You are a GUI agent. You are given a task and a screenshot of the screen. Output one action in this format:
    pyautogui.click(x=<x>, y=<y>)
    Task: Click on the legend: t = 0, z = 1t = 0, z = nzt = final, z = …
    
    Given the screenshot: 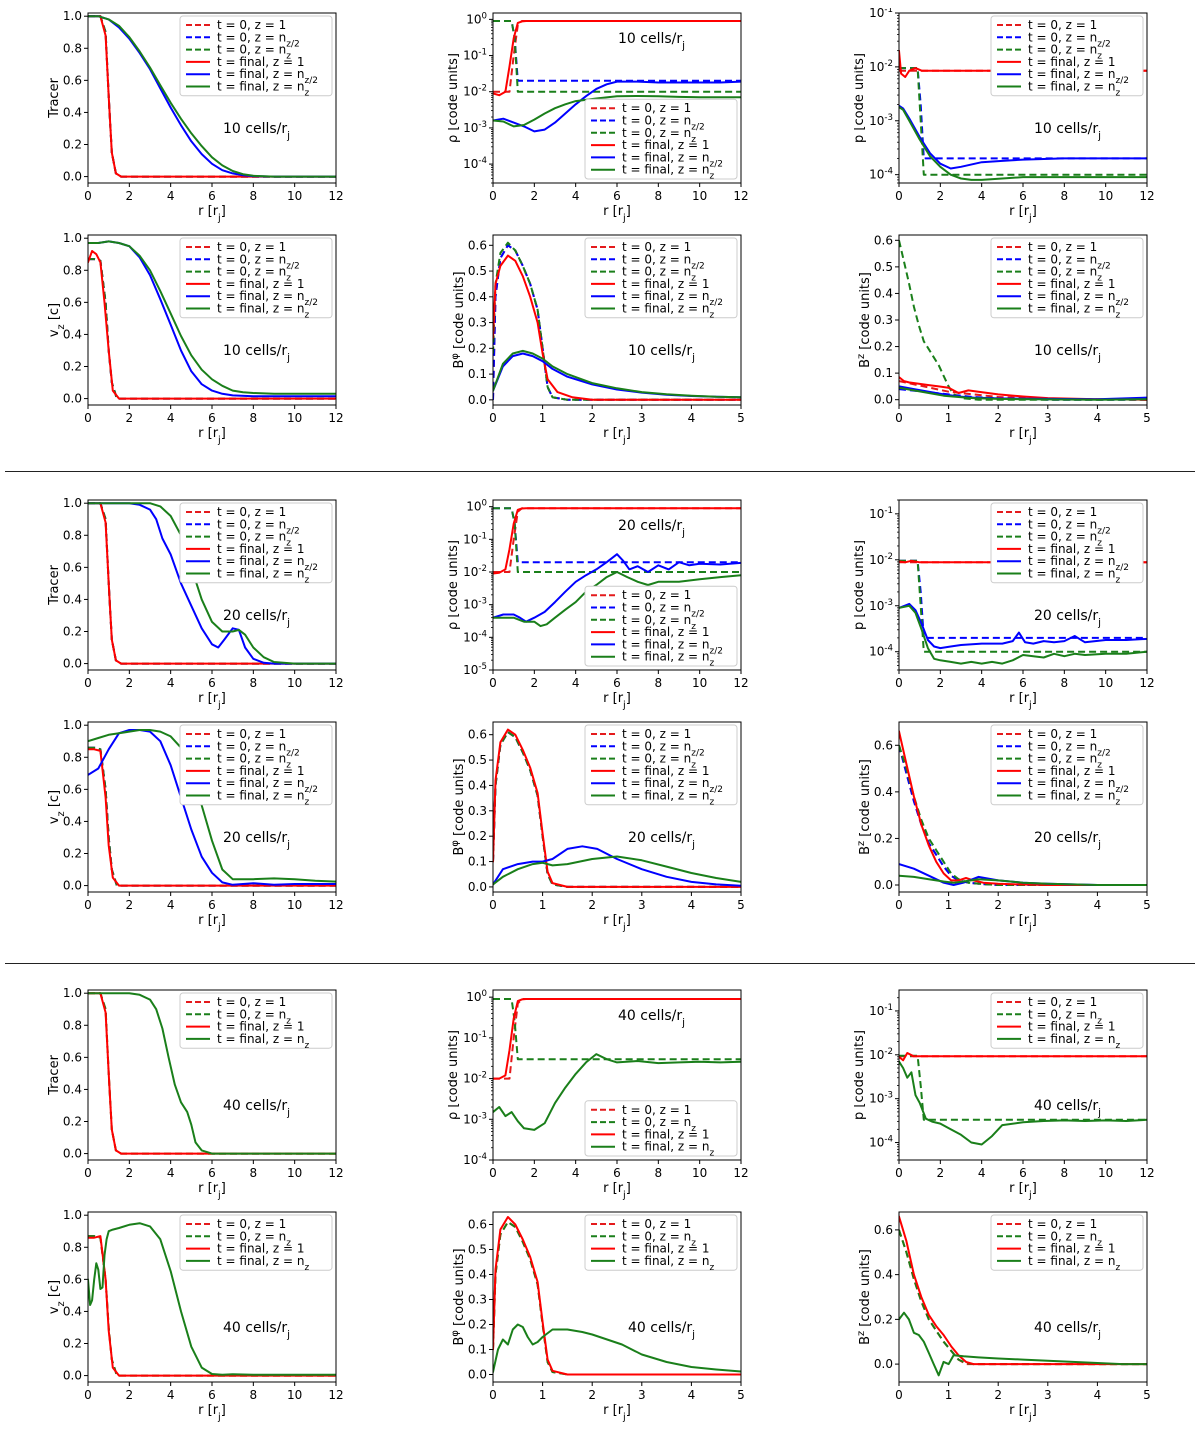 What is the action you would take?
    pyautogui.click(x=661, y=1243)
    